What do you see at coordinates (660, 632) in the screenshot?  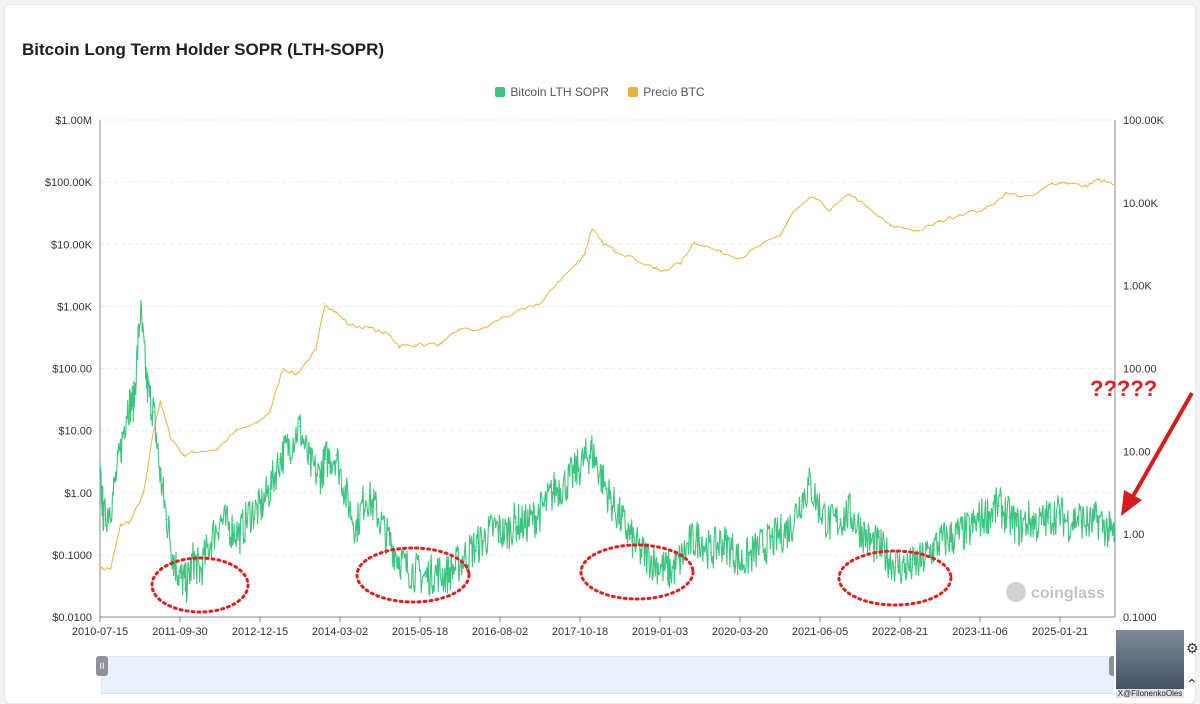 I see `x-tick-label: 2019-01-03` at bounding box center [660, 632].